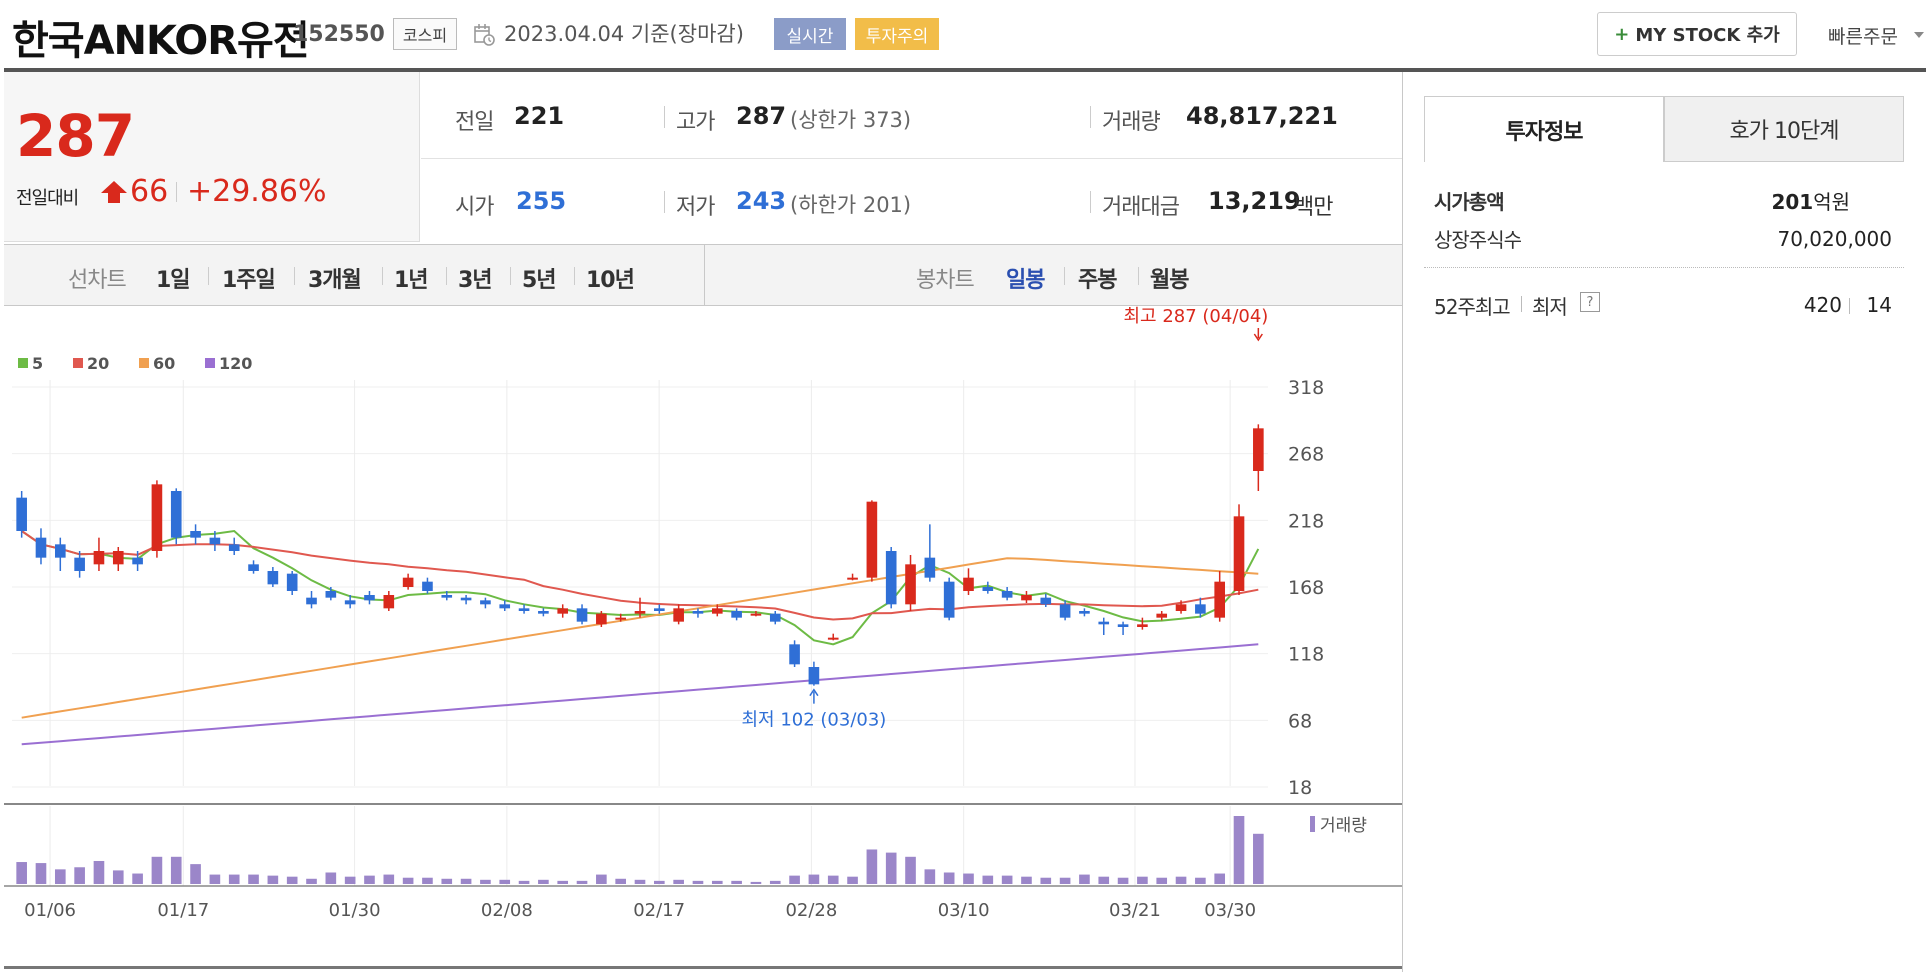 Image resolution: width=1926 pixels, height=972 pixels. I want to click on period-1d: 1일, so click(173, 280).